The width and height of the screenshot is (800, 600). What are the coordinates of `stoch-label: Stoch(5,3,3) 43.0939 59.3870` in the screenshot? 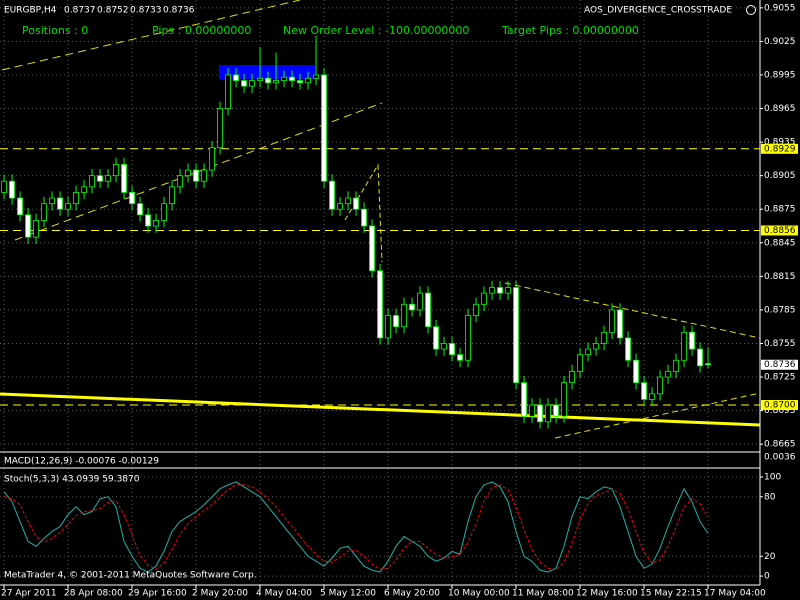 It's located at (72, 480).